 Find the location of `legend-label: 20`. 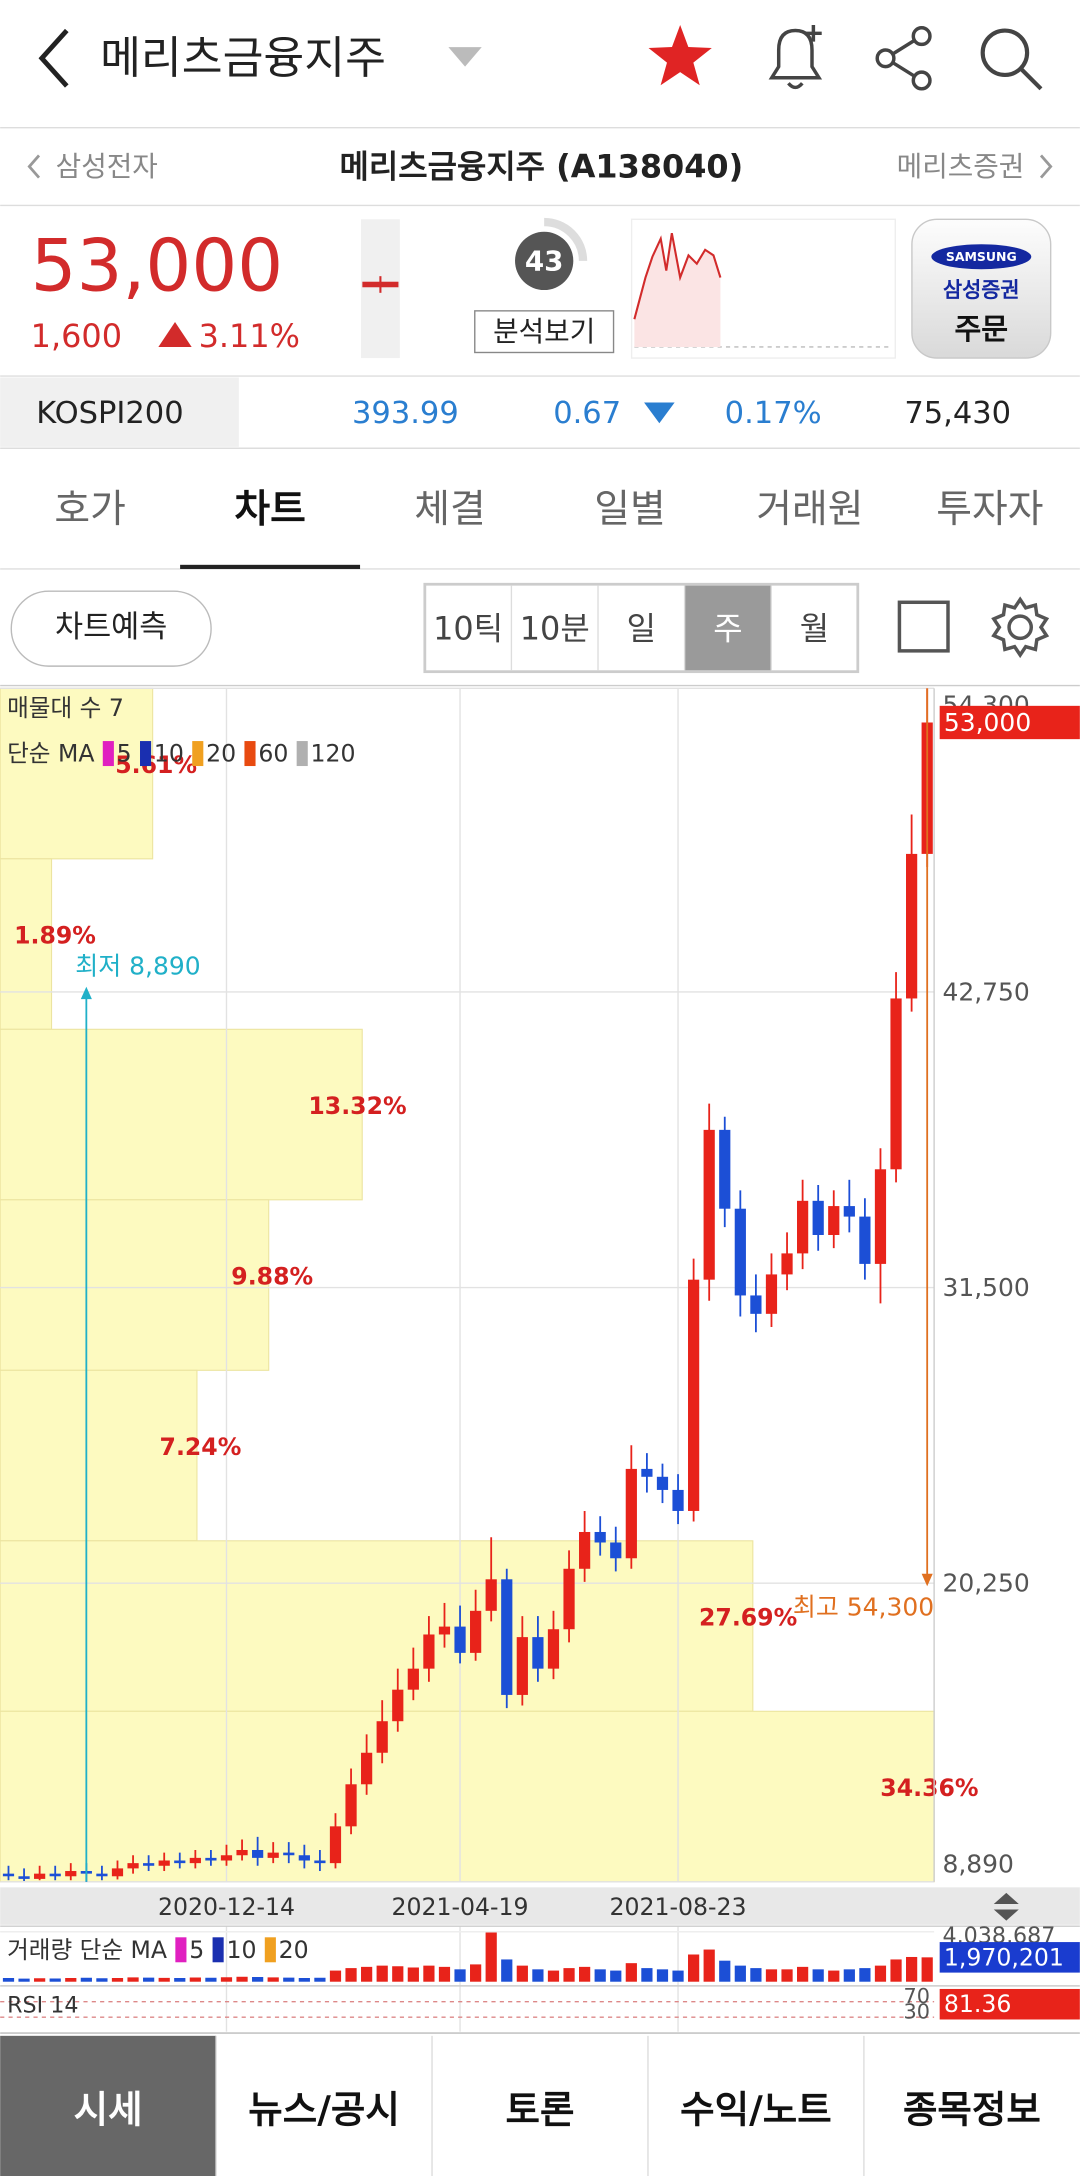

legend-label: 20 is located at coordinates (294, 1950).